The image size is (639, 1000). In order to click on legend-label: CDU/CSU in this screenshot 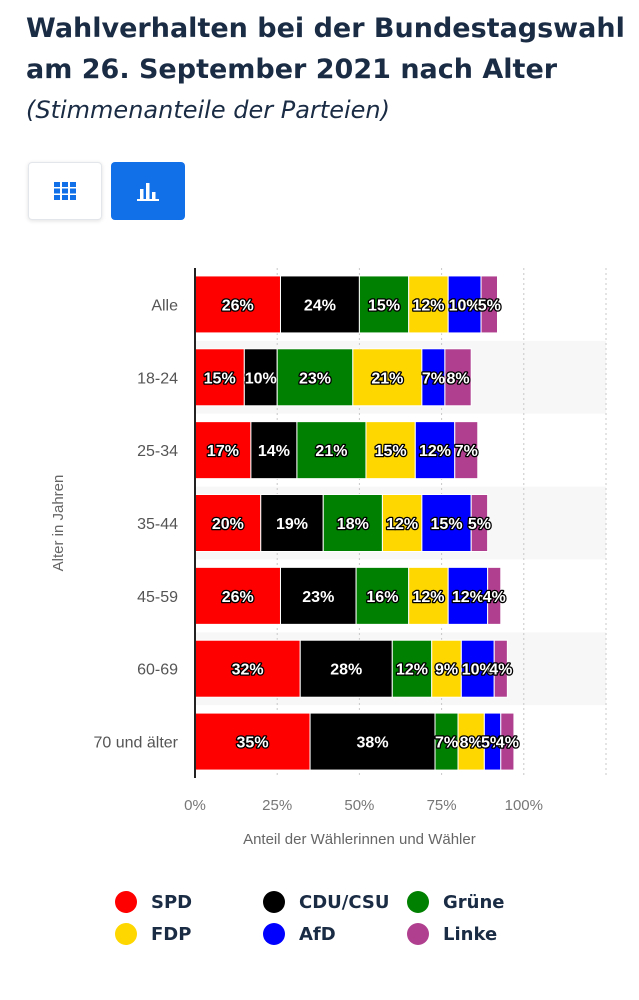, I will do `click(344, 902)`.